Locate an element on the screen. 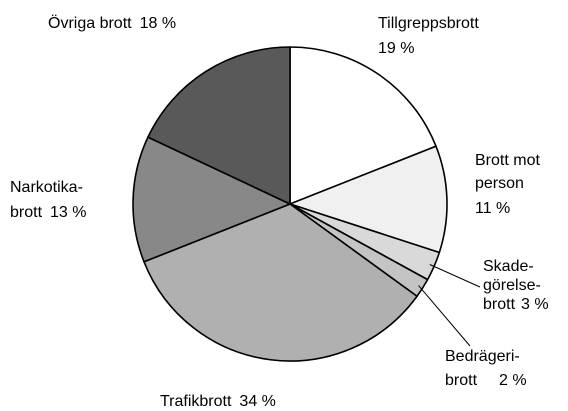 This screenshot has height=411, width=568. slice-label: person is located at coordinates (499, 183).